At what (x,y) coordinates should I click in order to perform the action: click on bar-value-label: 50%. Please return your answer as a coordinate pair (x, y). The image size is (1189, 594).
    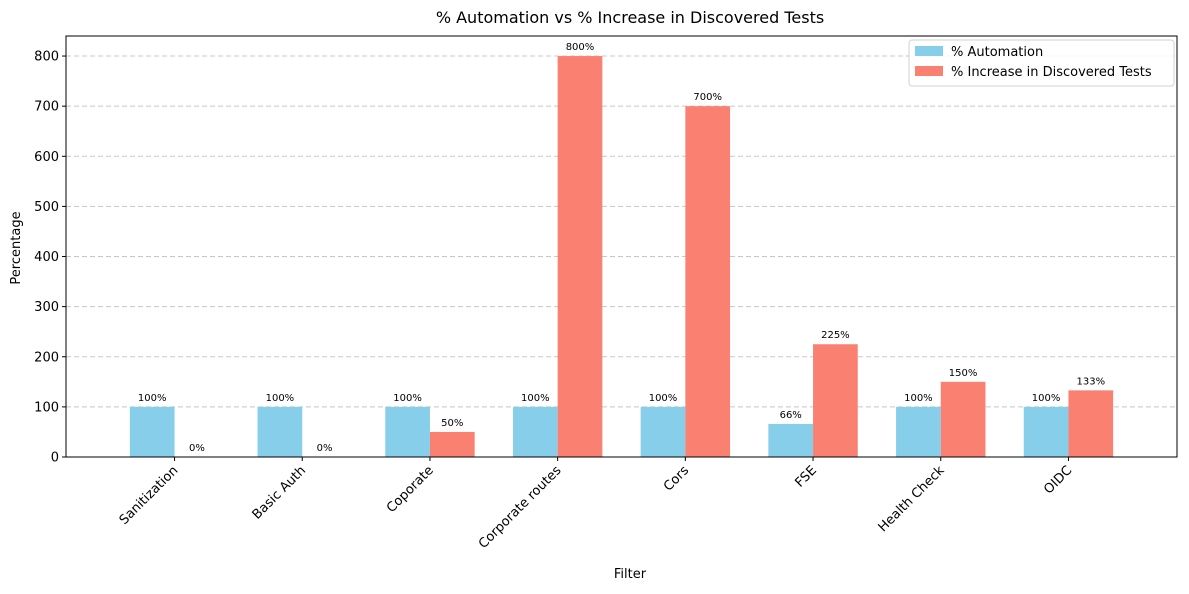
    Looking at the image, I should click on (452, 423).